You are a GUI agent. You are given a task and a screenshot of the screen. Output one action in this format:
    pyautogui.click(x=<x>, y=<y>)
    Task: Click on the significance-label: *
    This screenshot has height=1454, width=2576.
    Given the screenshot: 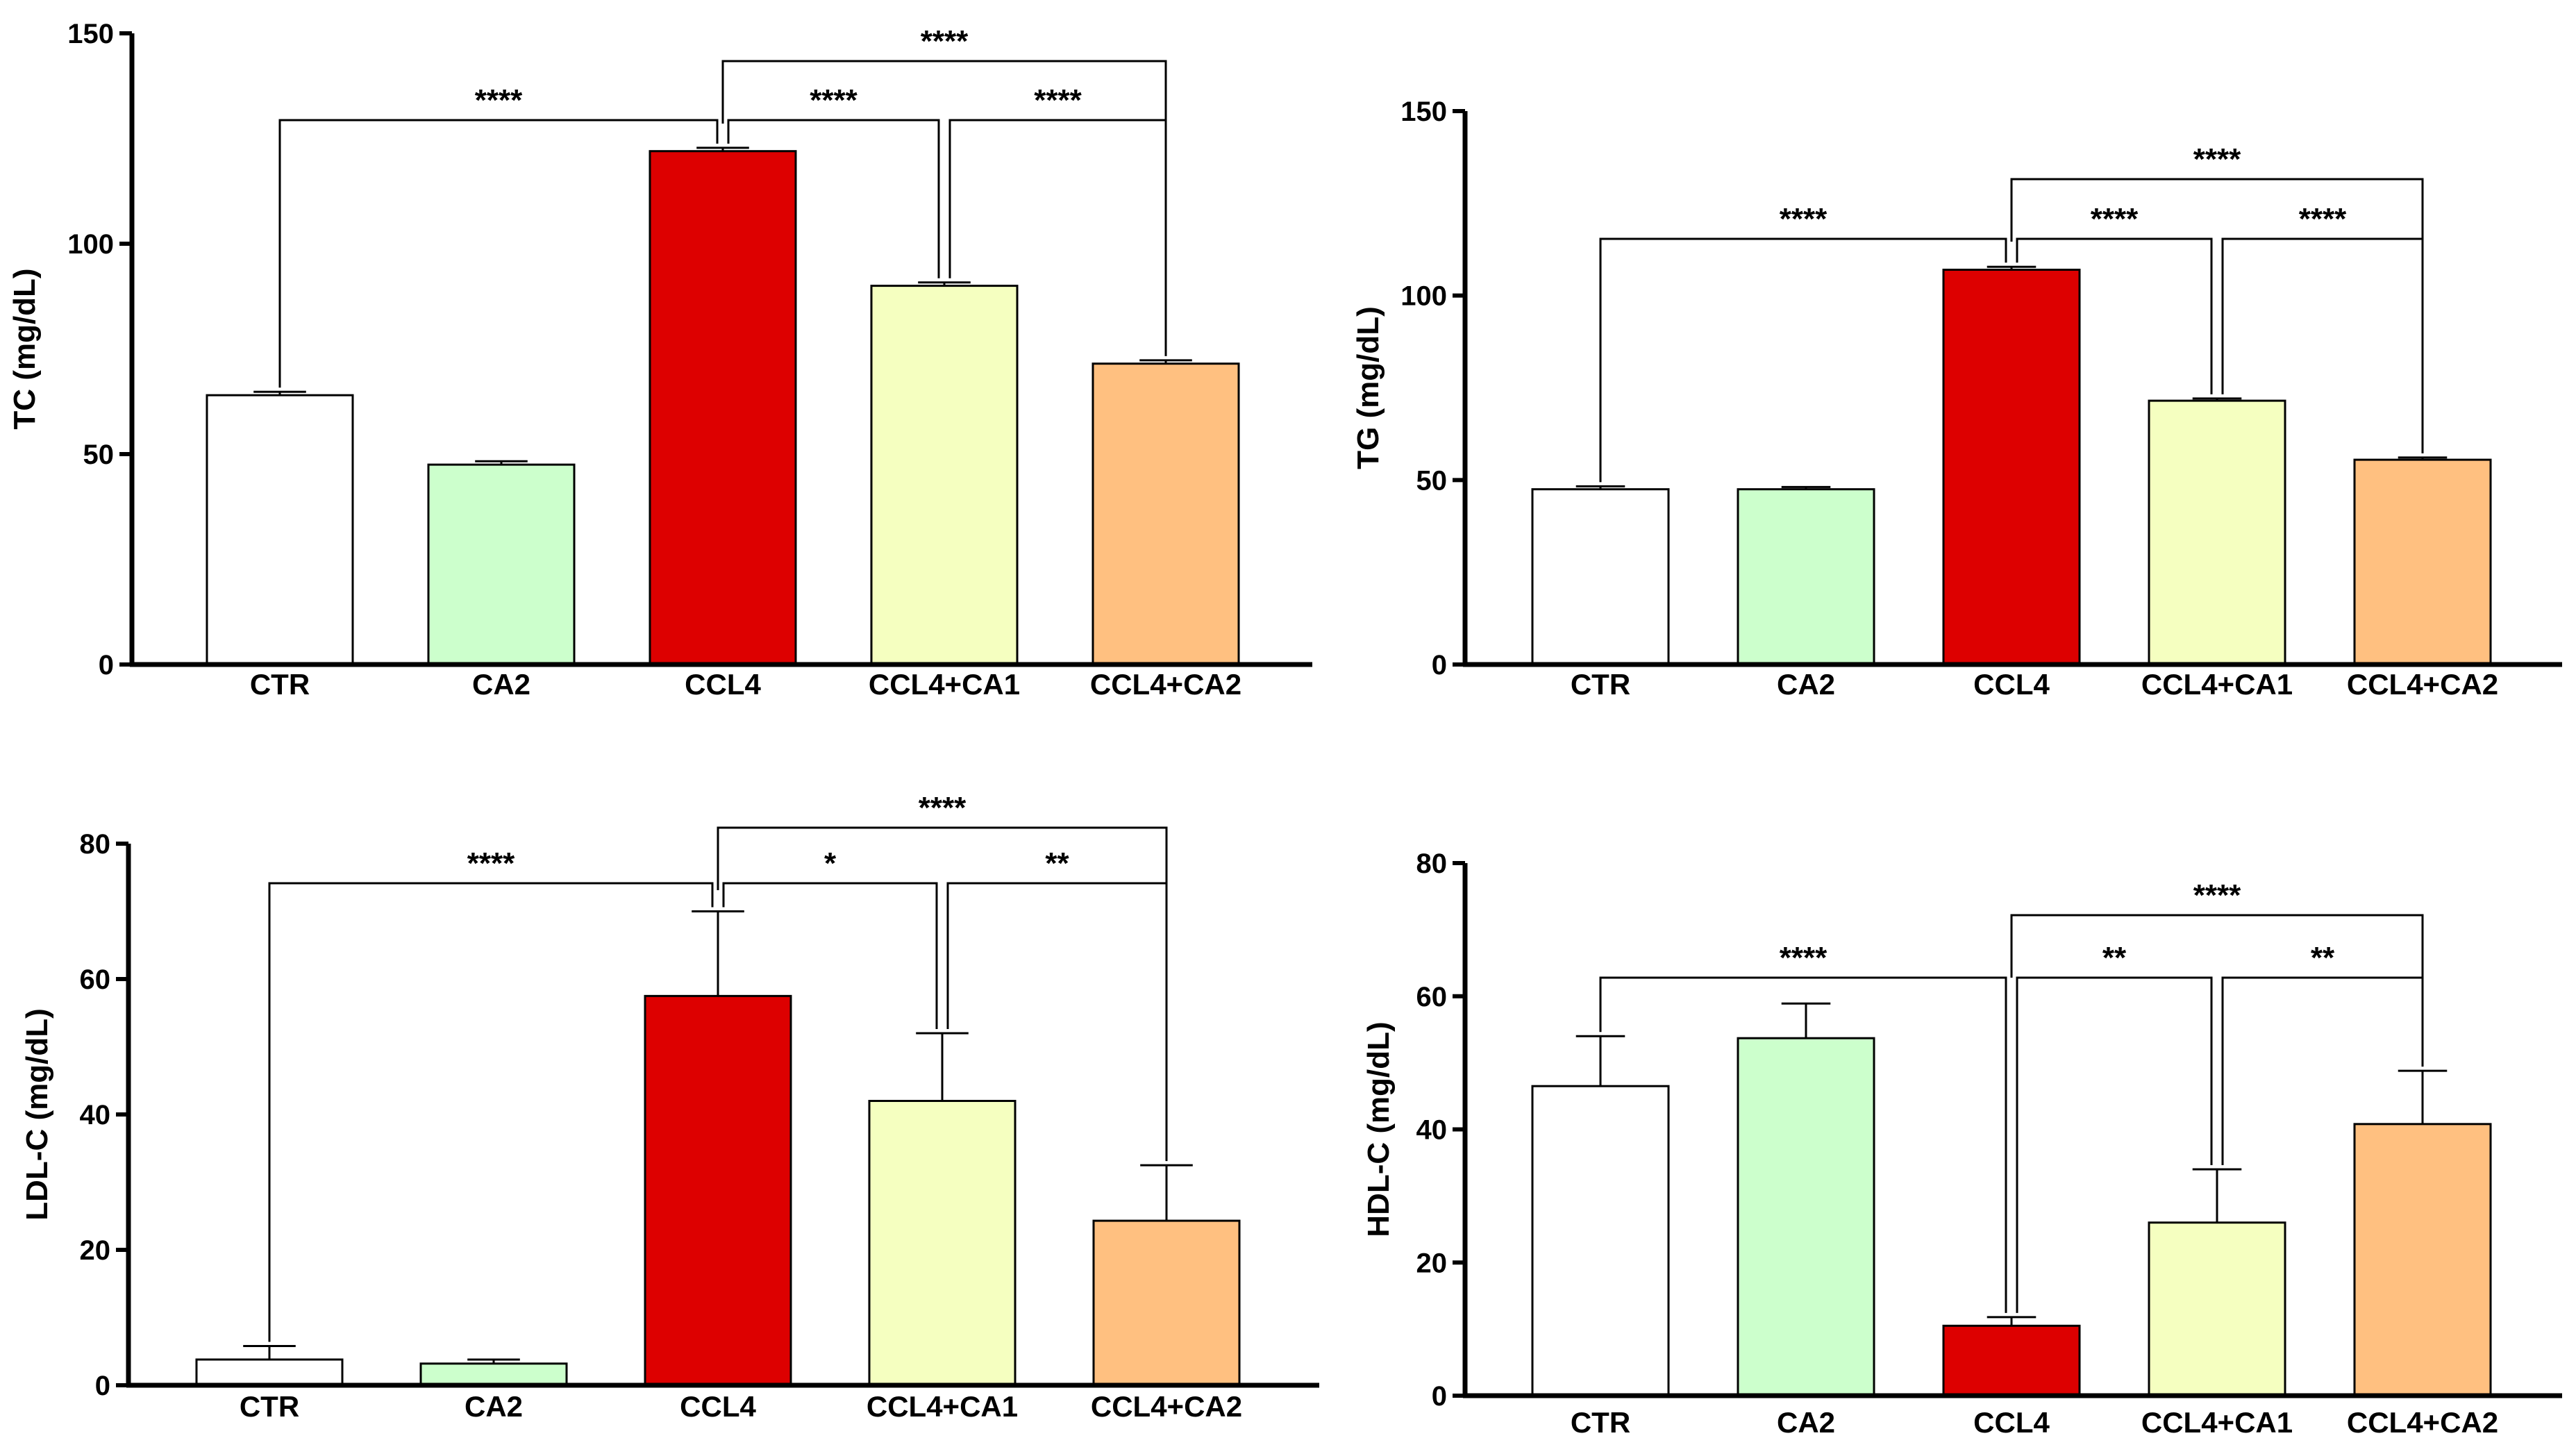 What is the action you would take?
    pyautogui.click(x=830, y=863)
    